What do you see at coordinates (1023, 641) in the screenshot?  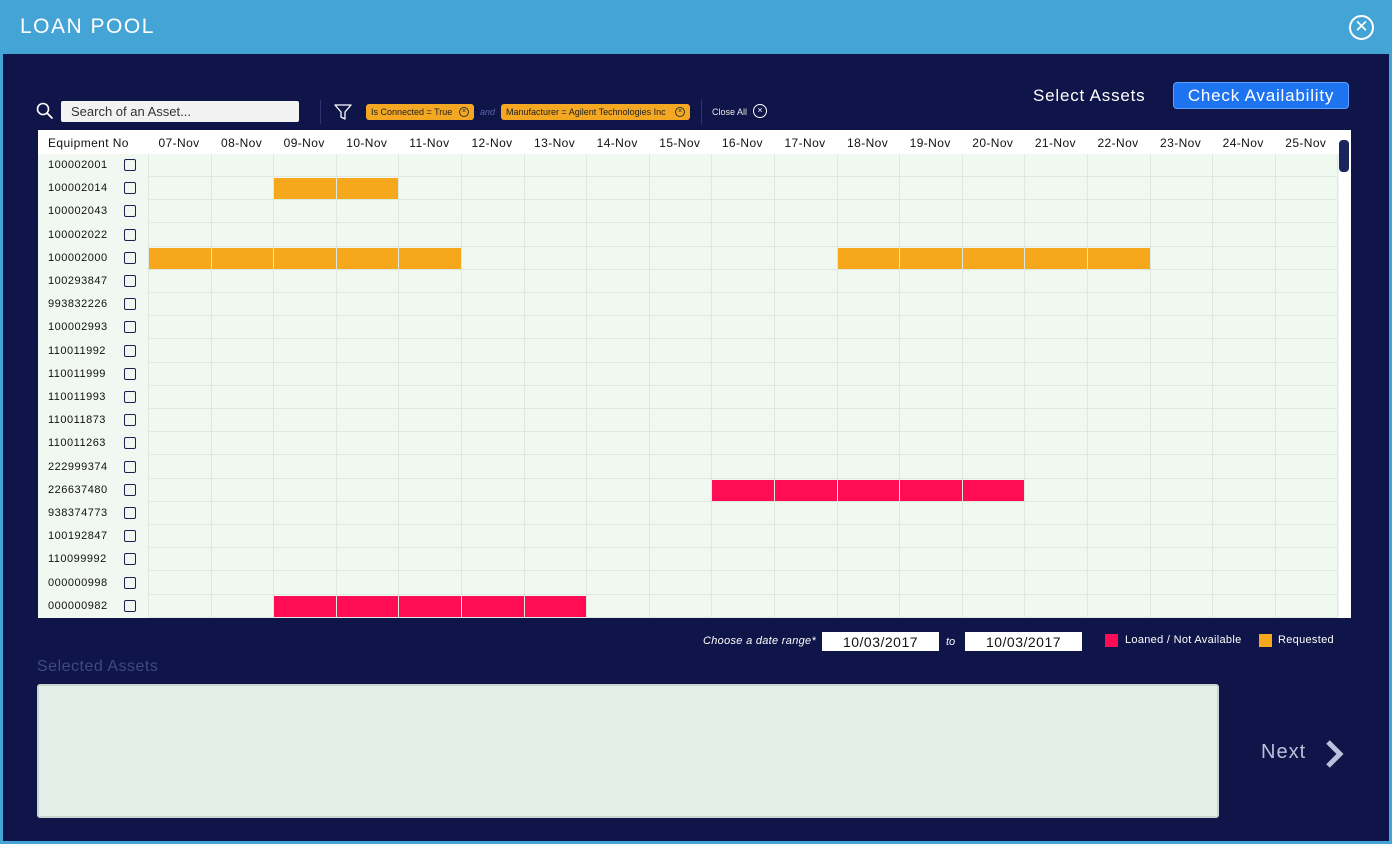 I see `date-to-input` at bounding box center [1023, 641].